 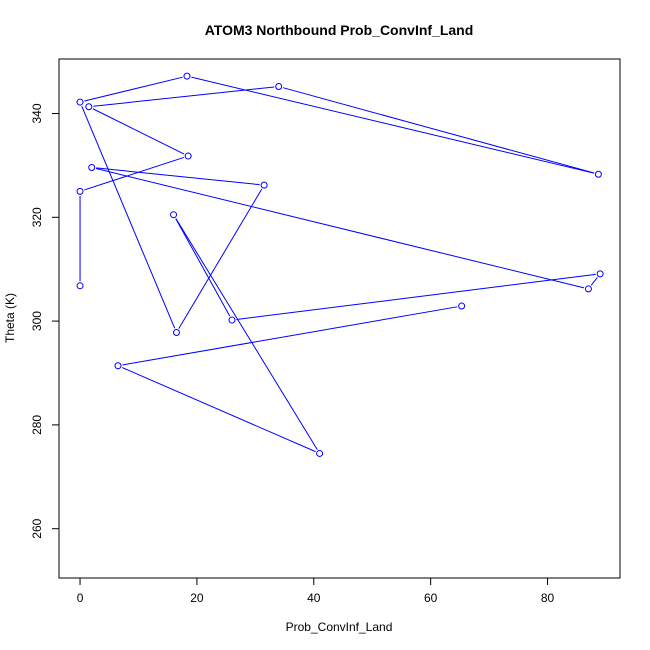 I want to click on x-tick-label: 0, so click(x=80, y=598).